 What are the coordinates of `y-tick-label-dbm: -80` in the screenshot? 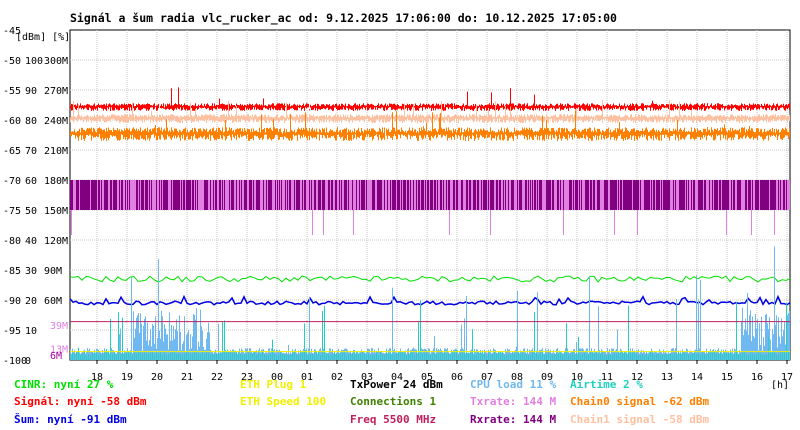 It's located at (12, 241).